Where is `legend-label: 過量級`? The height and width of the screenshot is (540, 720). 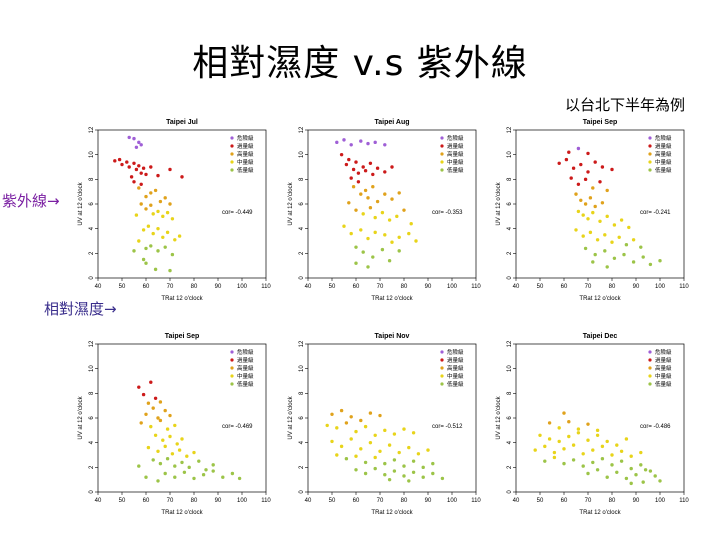 legend-label: 過量級 is located at coordinates (455, 360).